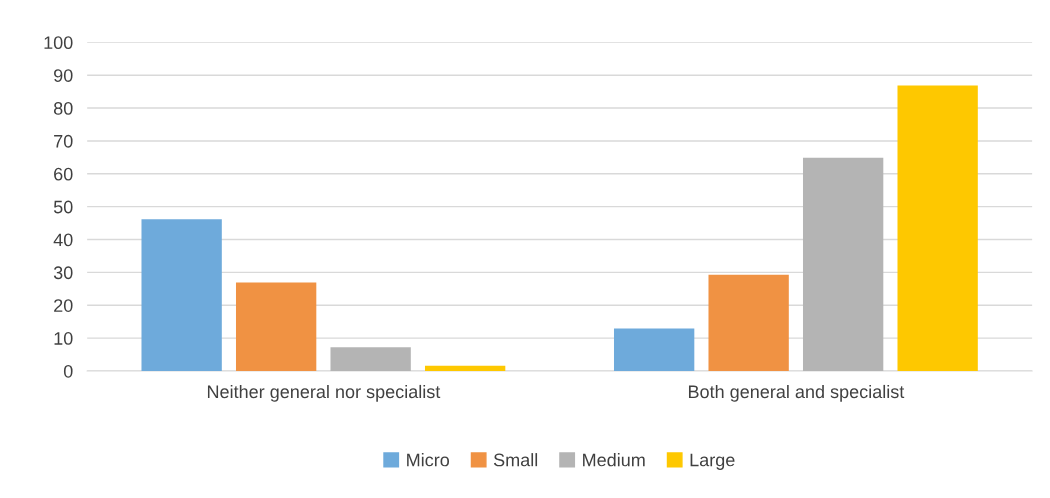  I want to click on y-tick-label: 0, so click(68, 371).